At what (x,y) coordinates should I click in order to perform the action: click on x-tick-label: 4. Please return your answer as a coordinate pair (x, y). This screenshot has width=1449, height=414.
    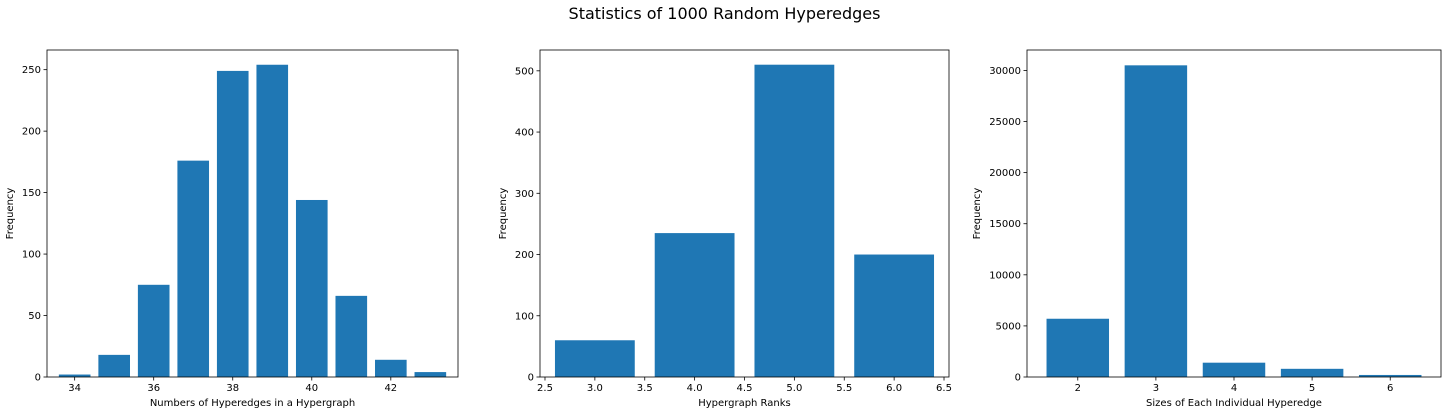
    Looking at the image, I should click on (1234, 388).